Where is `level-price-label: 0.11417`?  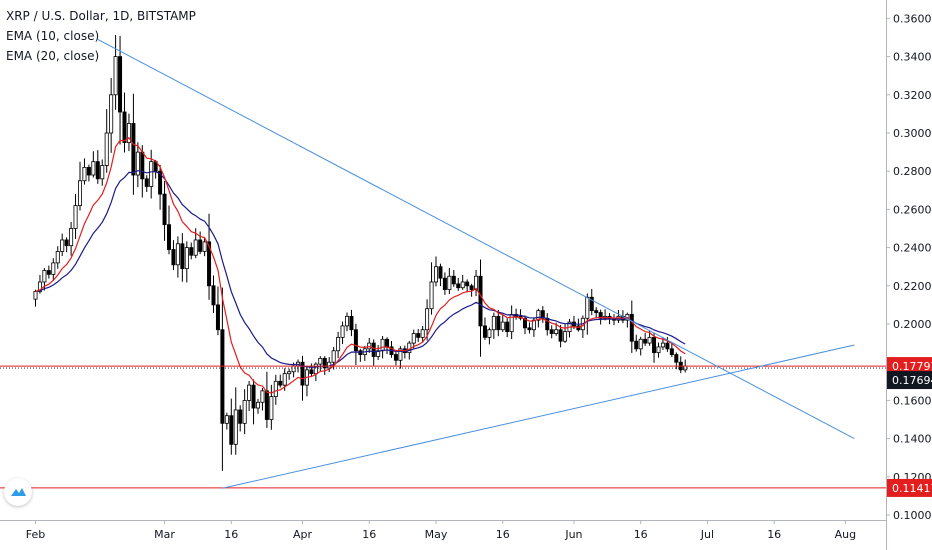
level-price-label: 0.11417 is located at coordinates (909, 487).